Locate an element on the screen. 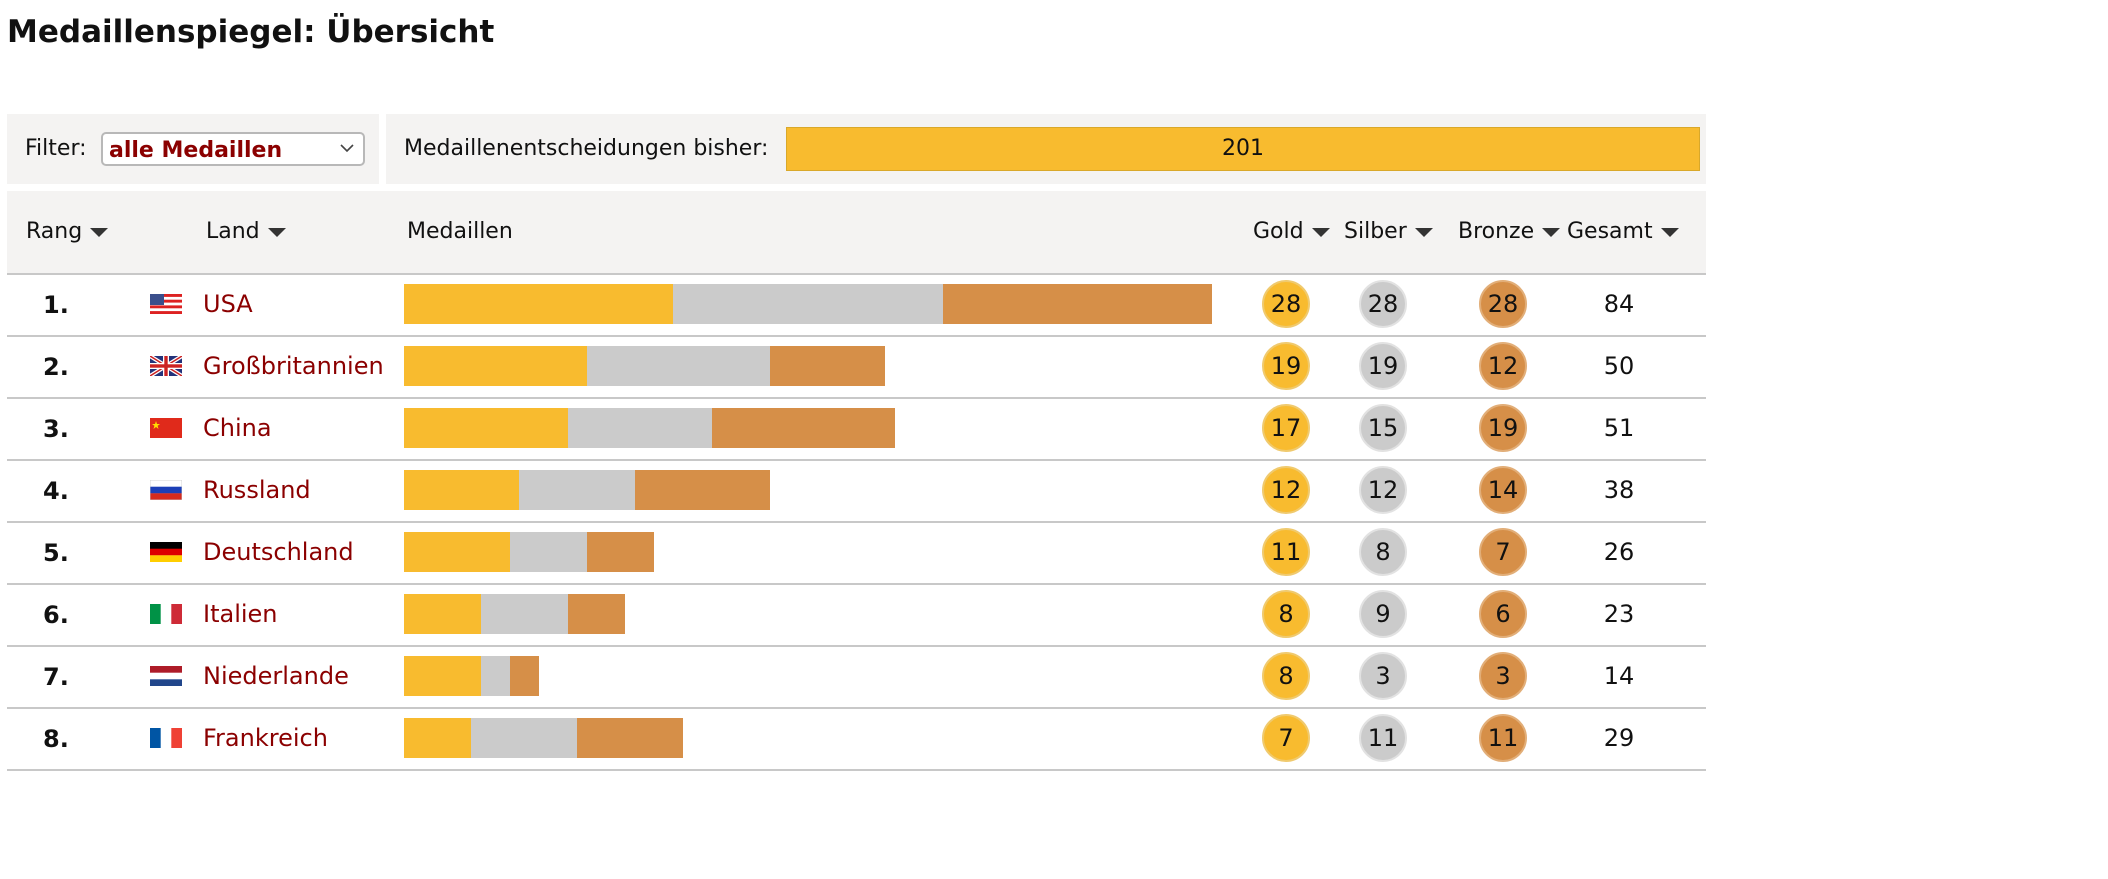 The image size is (2108, 879). country-link: Großbritannien is located at coordinates (293, 366).